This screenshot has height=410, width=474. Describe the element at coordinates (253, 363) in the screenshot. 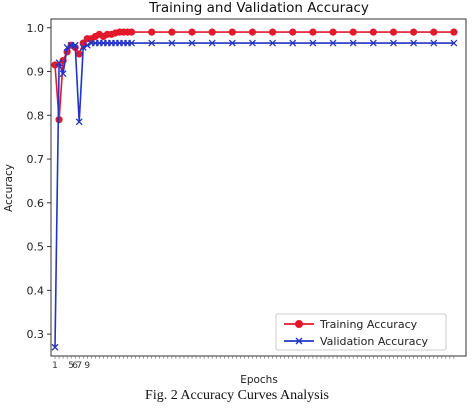

I see `x-axis: 1 567 9` at that location.